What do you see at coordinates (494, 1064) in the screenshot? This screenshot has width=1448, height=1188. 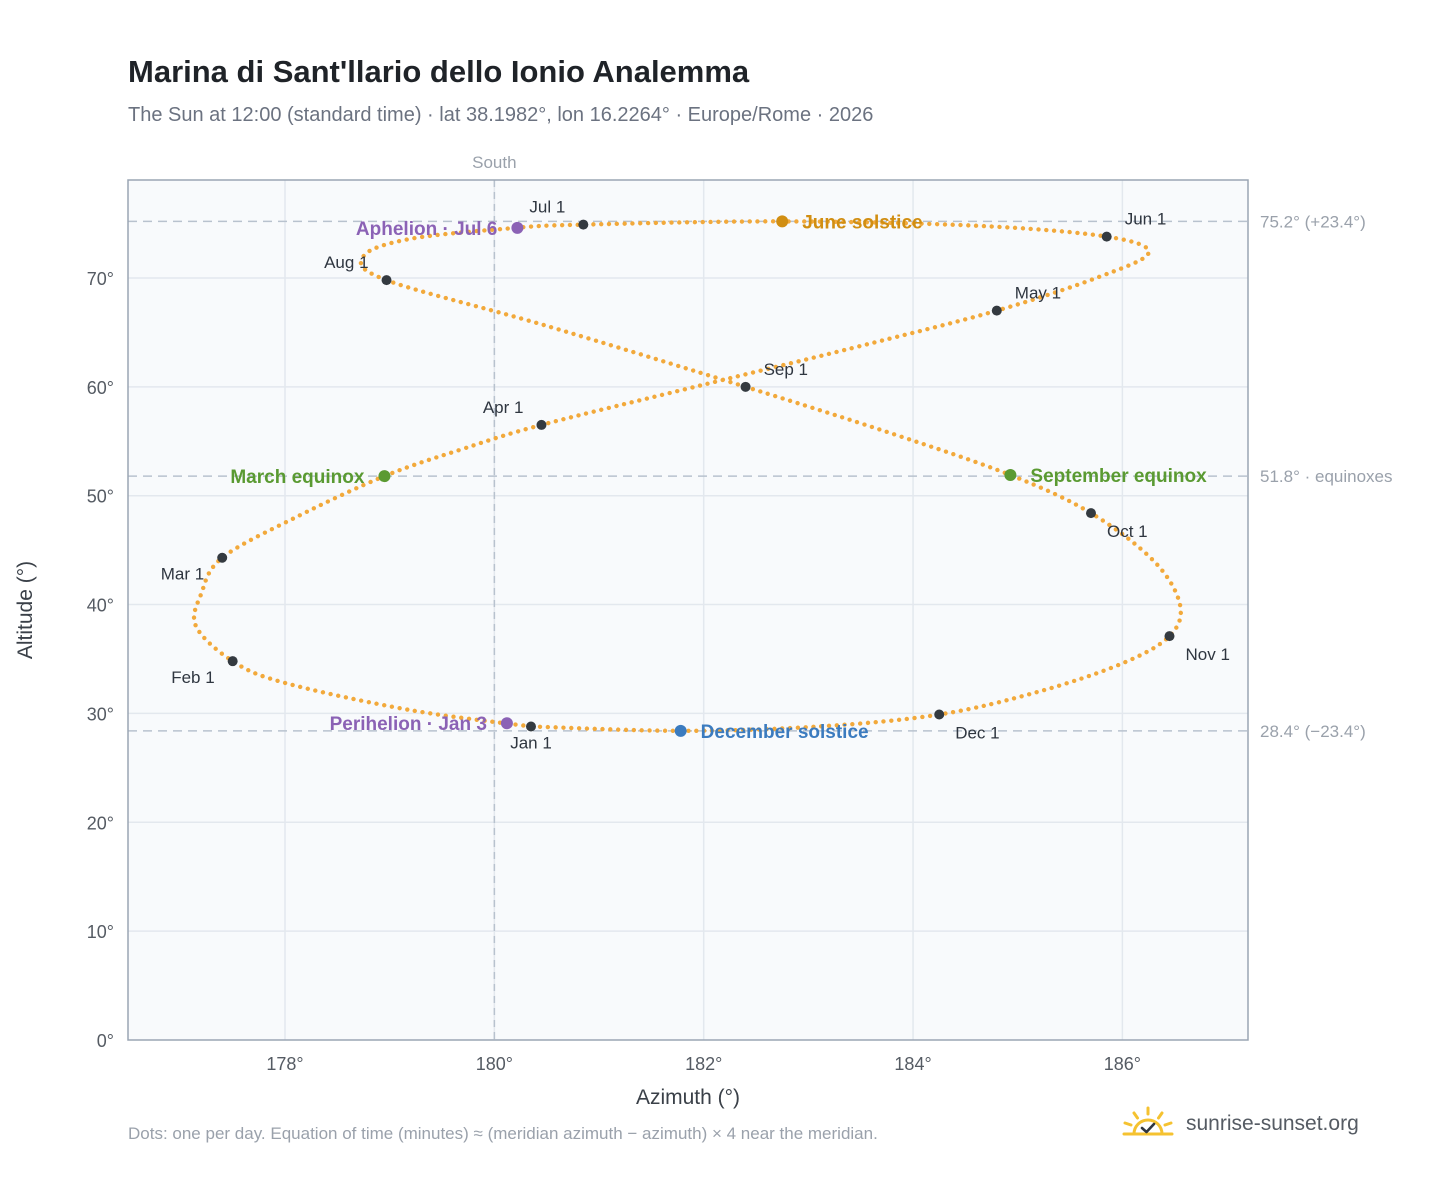 I see `x-tick-label: 180°` at bounding box center [494, 1064].